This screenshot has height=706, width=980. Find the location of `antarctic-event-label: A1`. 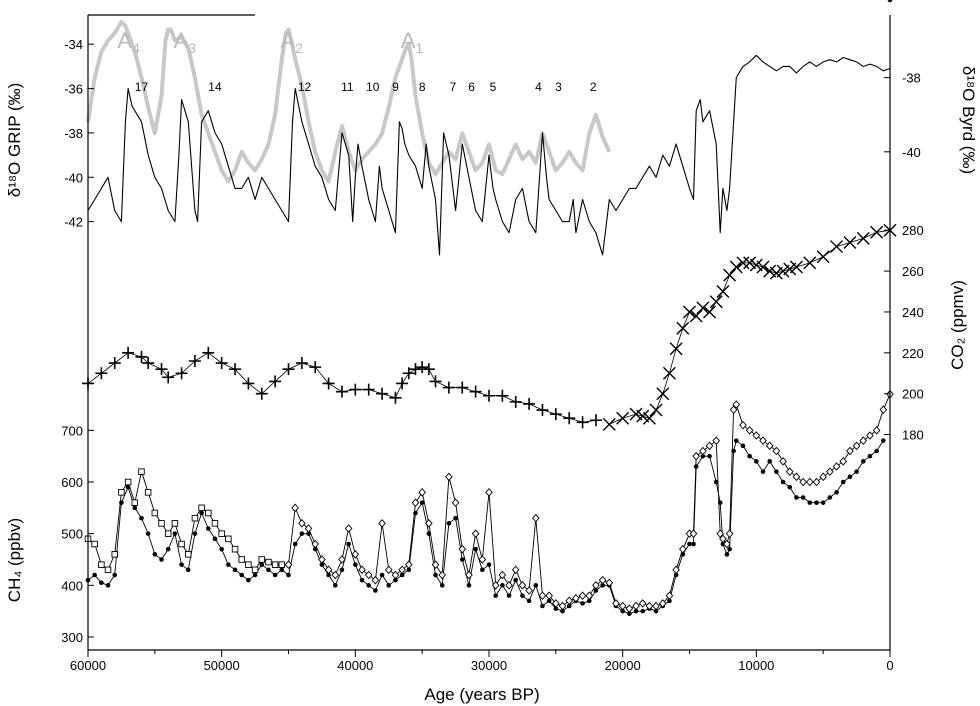

antarctic-event-label: A1 is located at coordinates (412, 42).